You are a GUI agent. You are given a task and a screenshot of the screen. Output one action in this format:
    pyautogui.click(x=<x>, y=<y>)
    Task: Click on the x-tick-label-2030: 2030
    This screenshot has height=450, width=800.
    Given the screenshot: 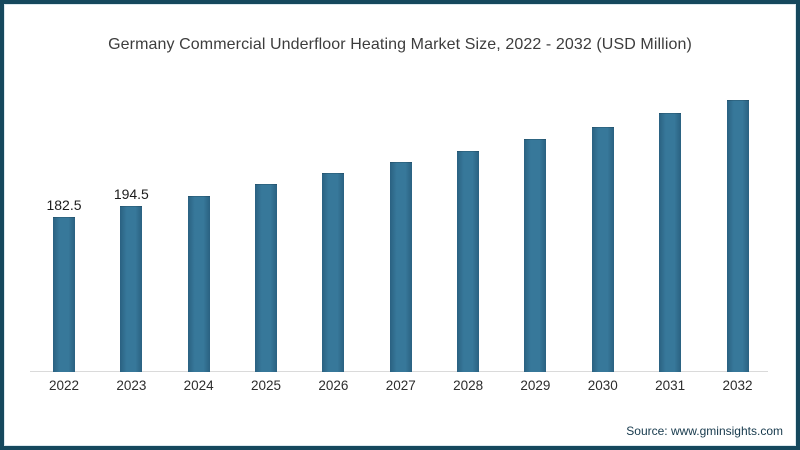 What is the action you would take?
    pyautogui.click(x=602, y=385)
    